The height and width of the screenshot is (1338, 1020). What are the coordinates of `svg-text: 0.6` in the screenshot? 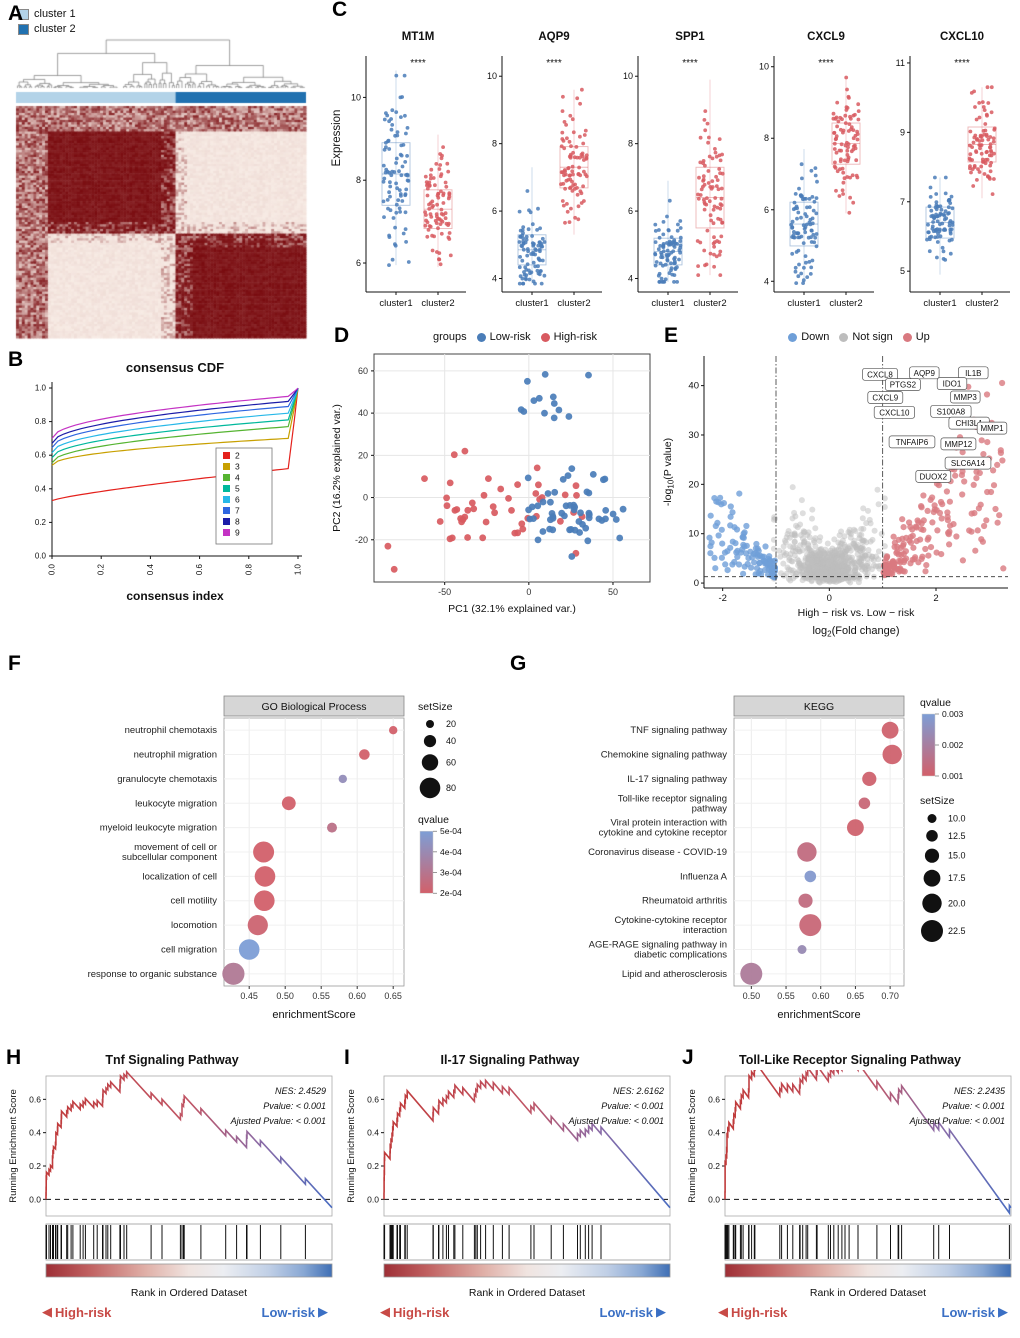 It's located at (35, 1099).